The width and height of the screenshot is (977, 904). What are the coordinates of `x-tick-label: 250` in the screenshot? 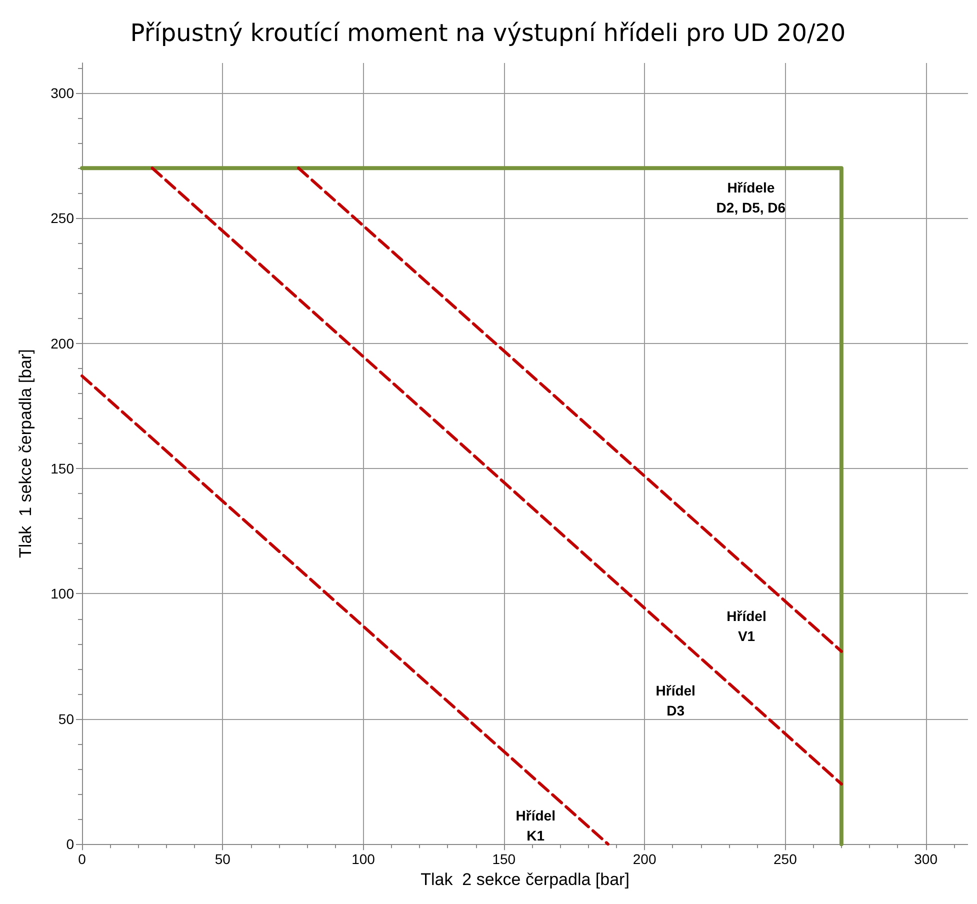 It's located at (785, 859).